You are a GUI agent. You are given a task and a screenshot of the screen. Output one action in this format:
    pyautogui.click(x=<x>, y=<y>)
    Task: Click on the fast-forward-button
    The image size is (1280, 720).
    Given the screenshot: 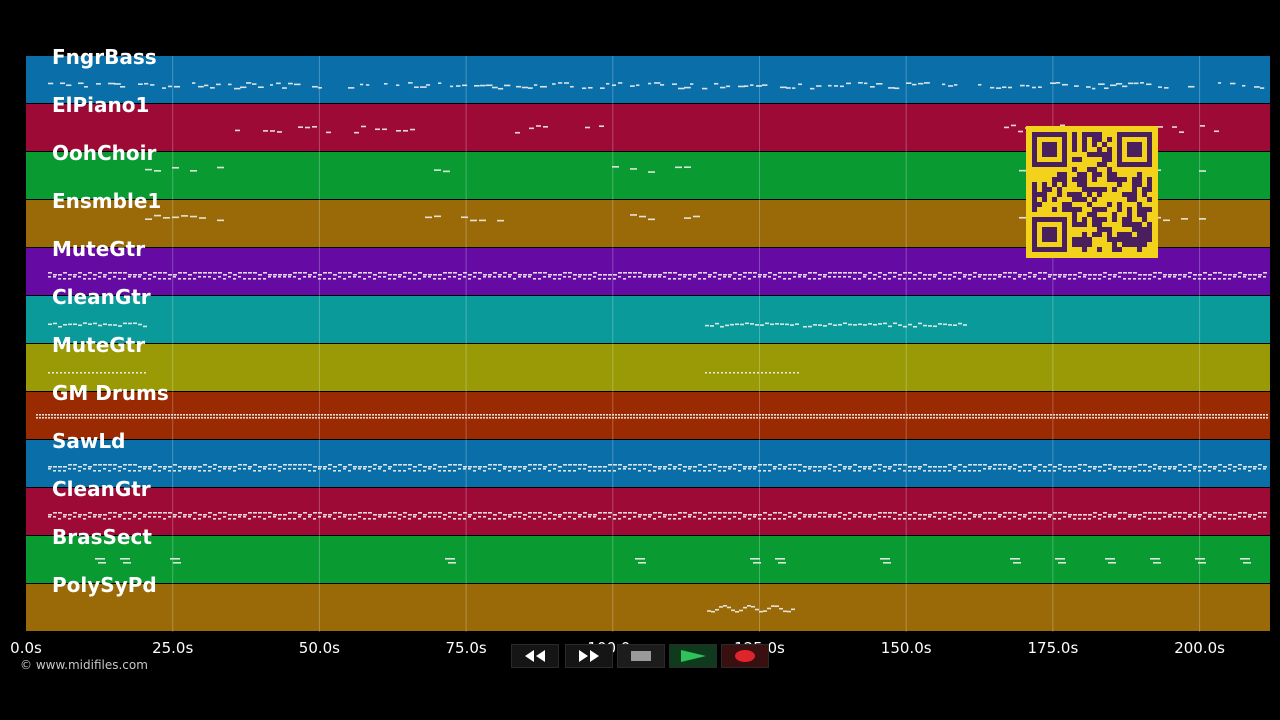 What is the action you would take?
    pyautogui.click(x=589, y=656)
    